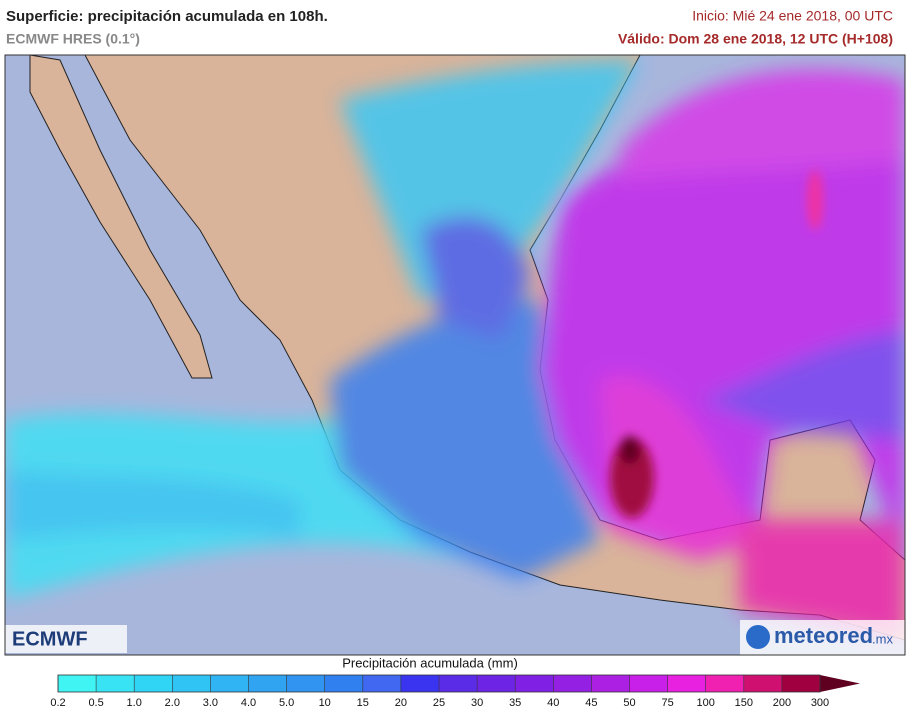  What do you see at coordinates (667, 703) in the screenshot?
I see `colorbar-tick-label: 75` at bounding box center [667, 703].